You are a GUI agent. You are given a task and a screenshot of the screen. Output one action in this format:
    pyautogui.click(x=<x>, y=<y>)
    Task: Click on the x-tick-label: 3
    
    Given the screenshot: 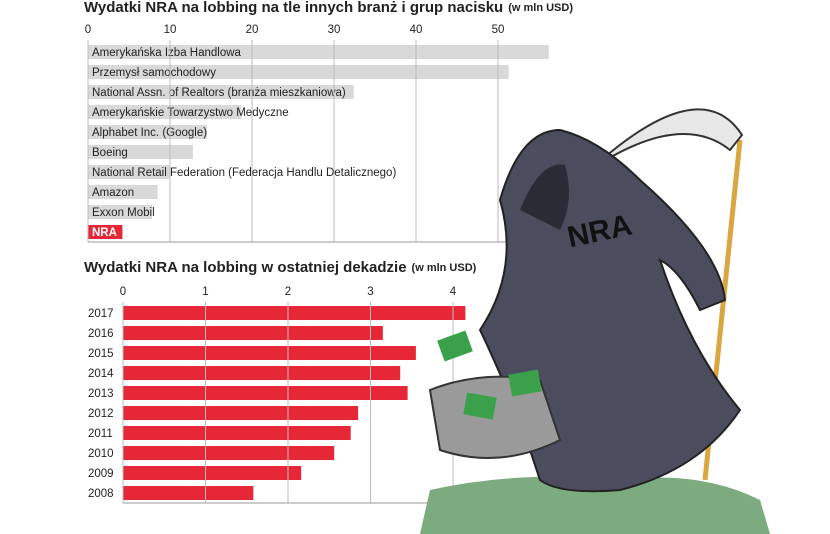 What is the action you would take?
    pyautogui.click(x=370, y=292)
    